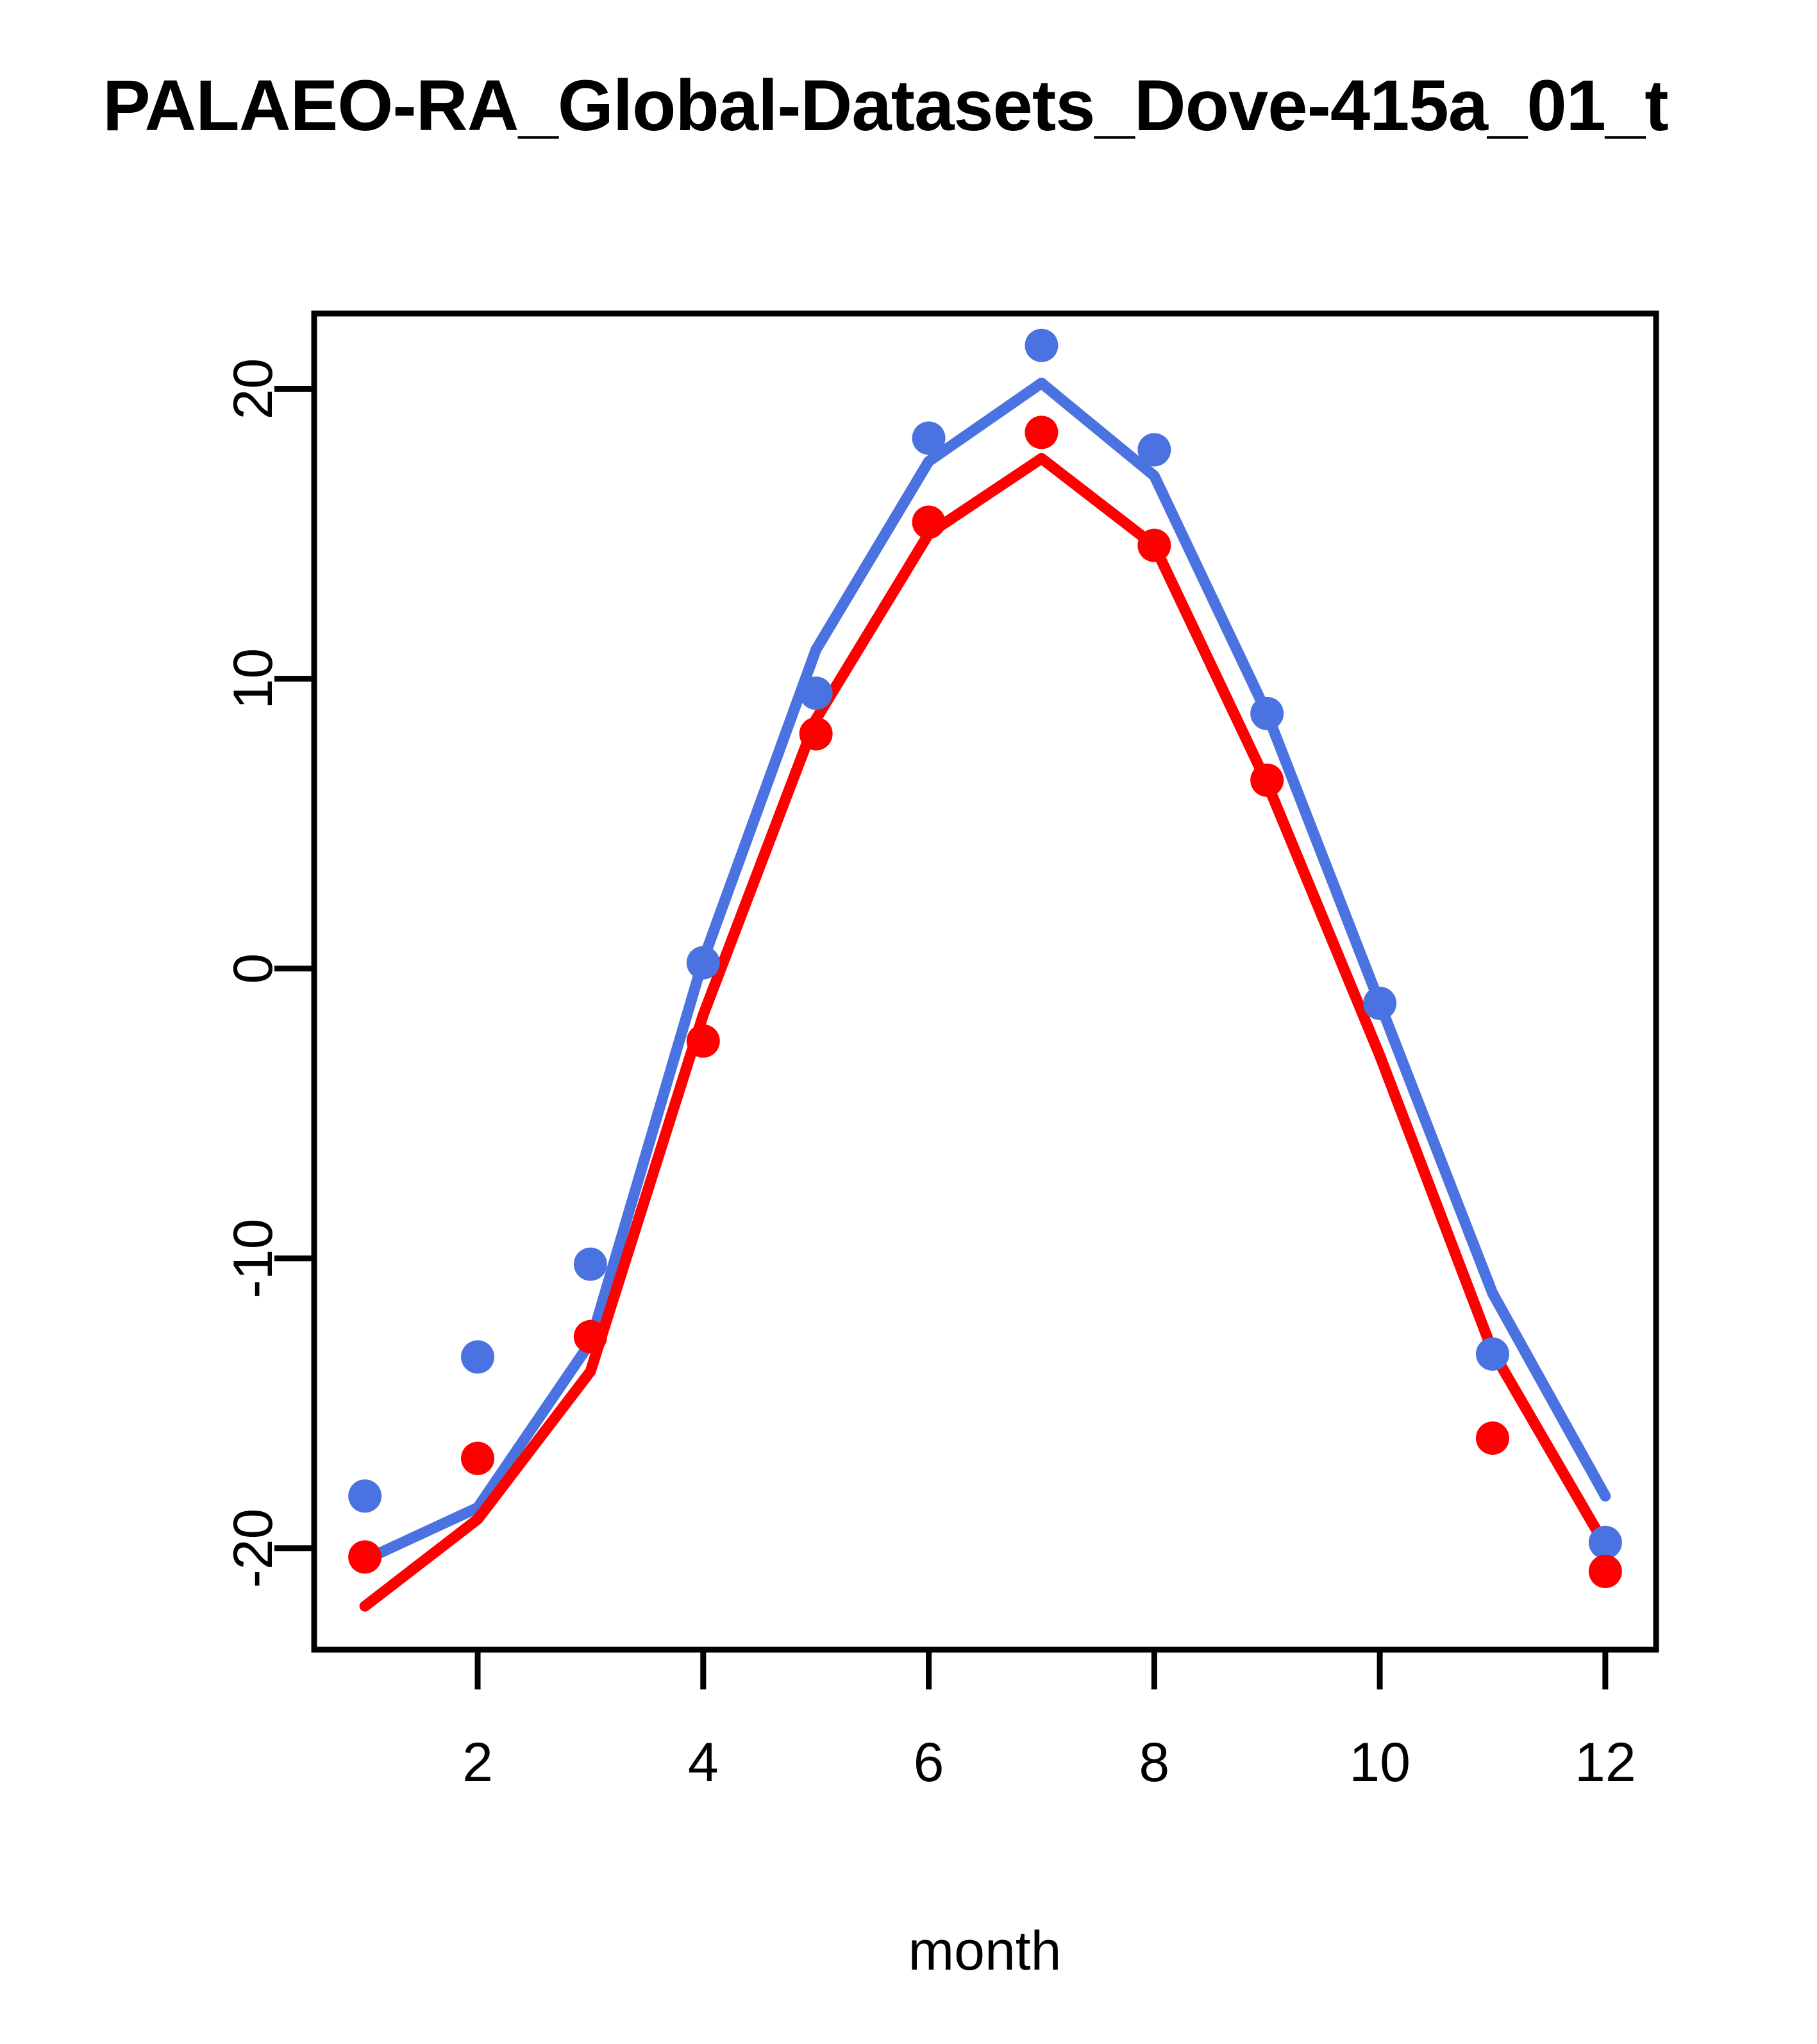 The image size is (1817, 2044). What do you see at coordinates (886, 105) in the screenshot?
I see `page-title: PALAEO-RA_Global-Datasets_Dove-415a_01_t` at bounding box center [886, 105].